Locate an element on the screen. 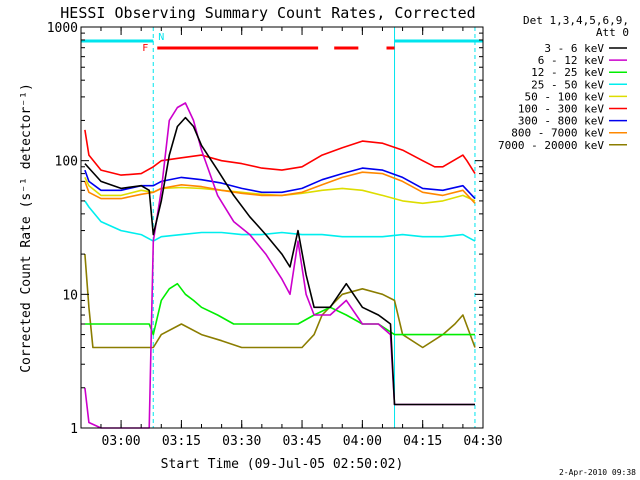 The height and width of the screenshot is (480, 640). x-tick-label: 04:15 is located at coordinates (422, 441).